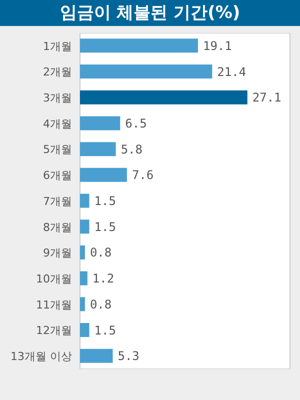 The width and height of the screenshot is (300, 400). Describe the element at coordinates (103, 279) in the screenshot. I see `data-label: 1.2` at that location.